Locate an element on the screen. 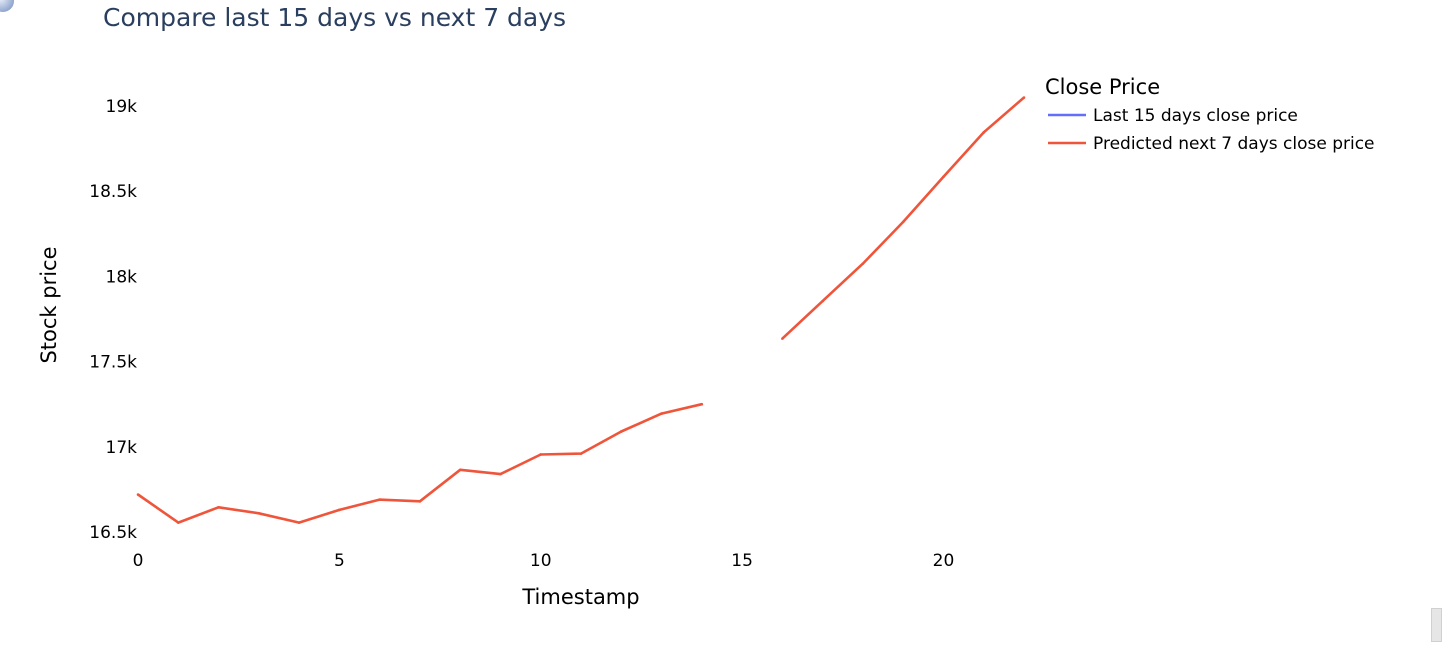 The width and height of the screenshot is (1442, 652). x-axis-title: Timestamp is located at coordinates (580, 597).